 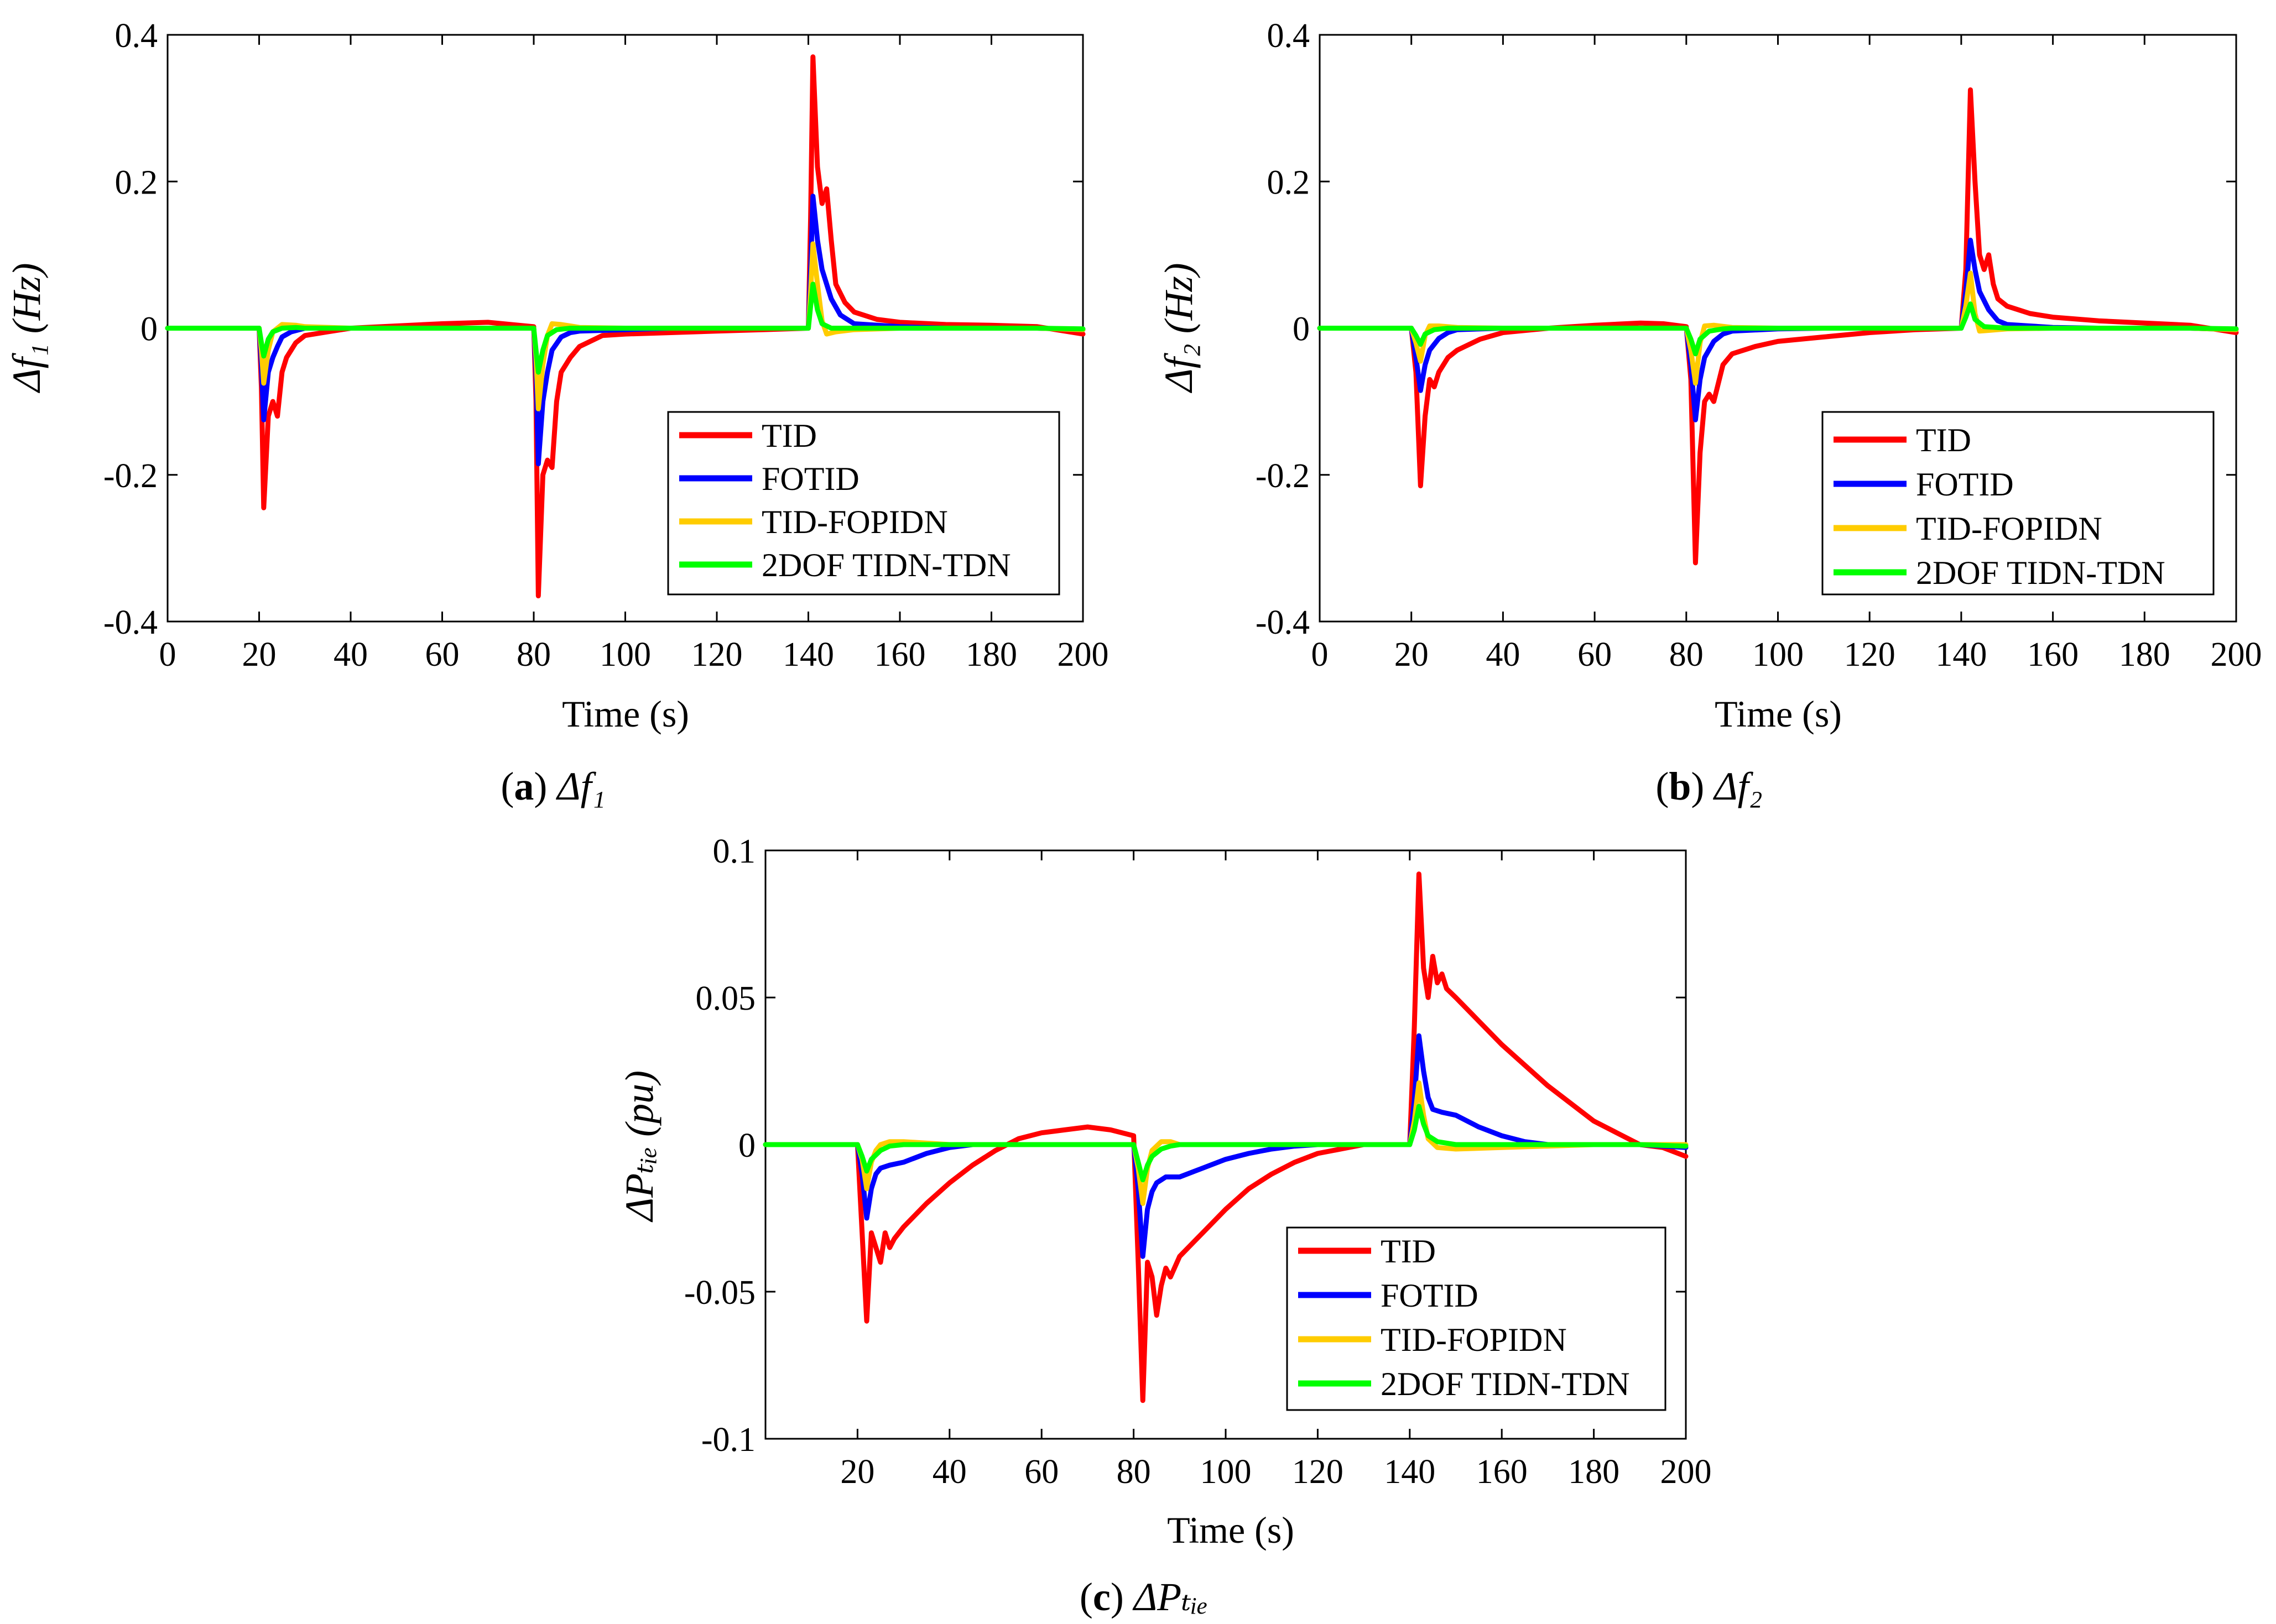 What do you see at coordinates (1102, 1597) in the screenshot?
I see `panel-c-caption-letter: c` at bounding box center [1102, 1597].